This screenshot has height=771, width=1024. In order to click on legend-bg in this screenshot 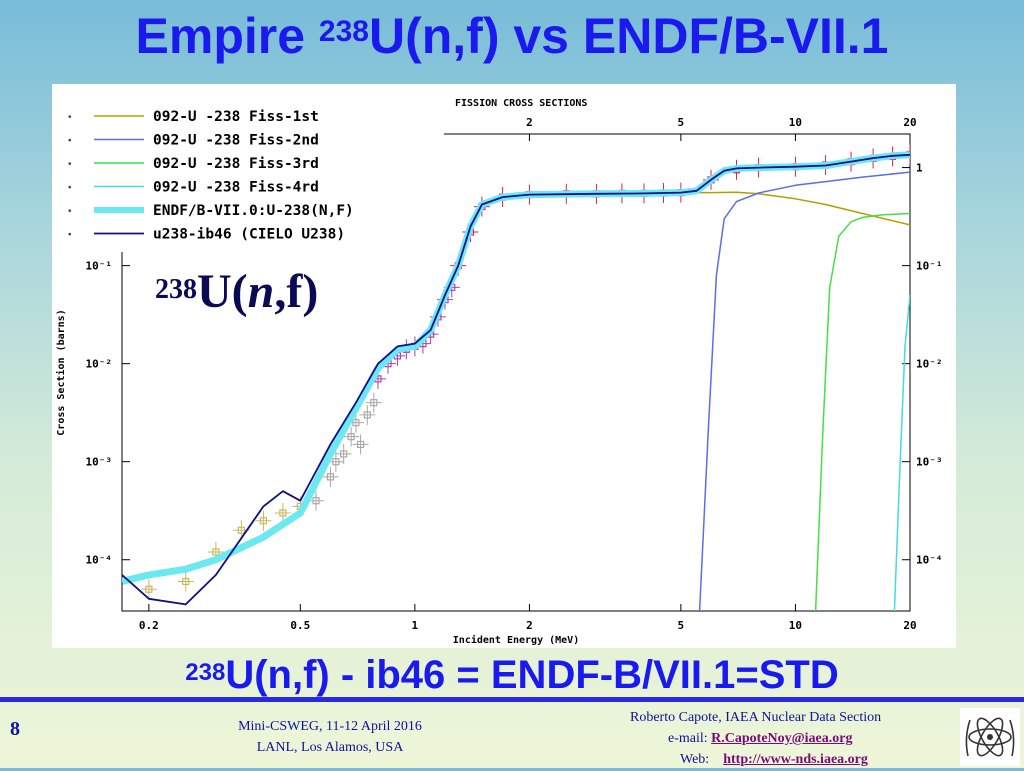, I will do `click(252, 178)`.